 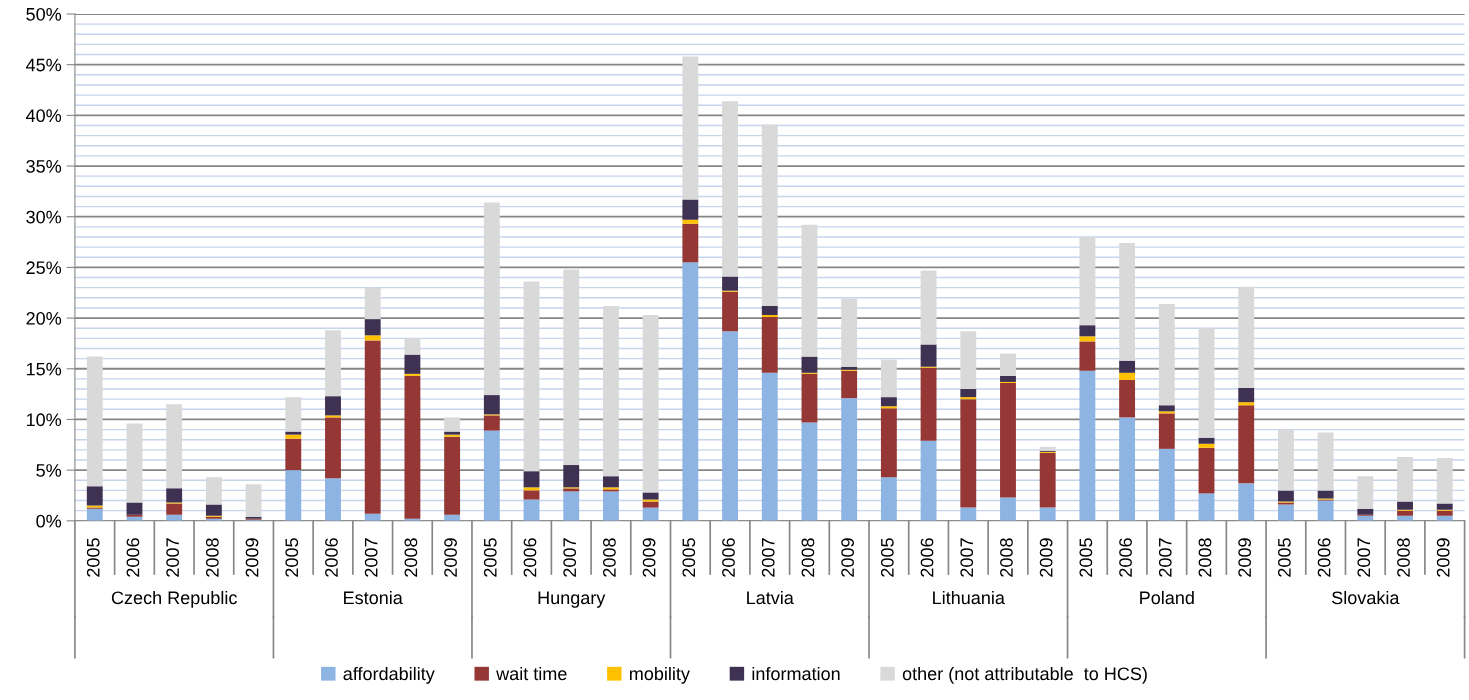 What do you see at coordinates (174, 599) in the screenshot?
I see `text: Czech Republic` at bounding box center [174, 599].